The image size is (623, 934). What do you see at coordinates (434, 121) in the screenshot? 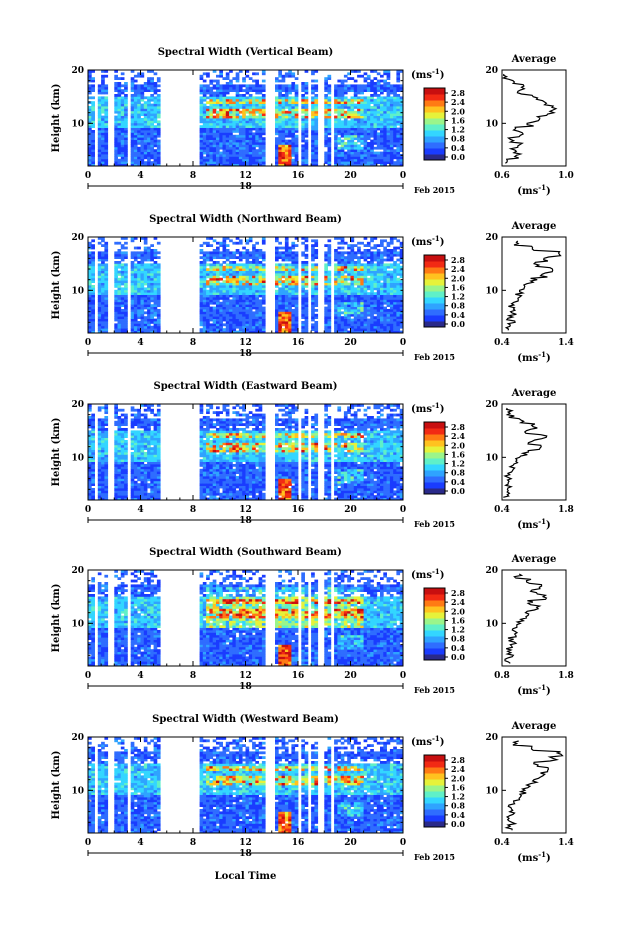
I see `colorbar-segment` at bounding box center [434, 121].